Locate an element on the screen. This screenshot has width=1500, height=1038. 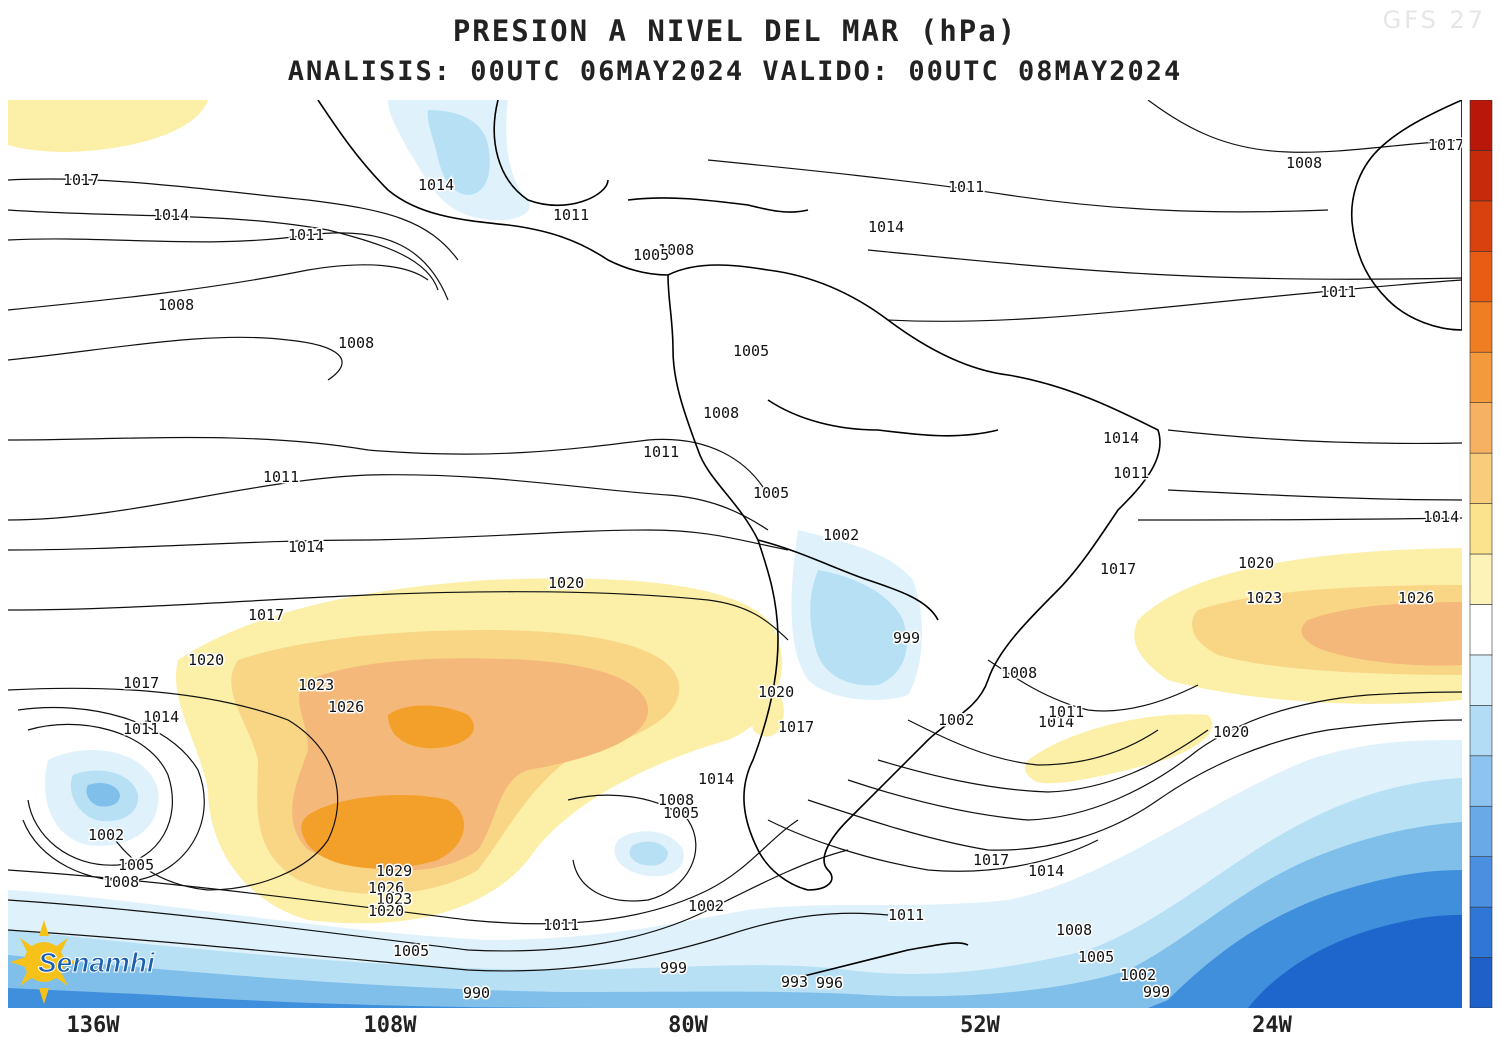
lon-label-136w: 136W is located at coordinates (93, 1025).